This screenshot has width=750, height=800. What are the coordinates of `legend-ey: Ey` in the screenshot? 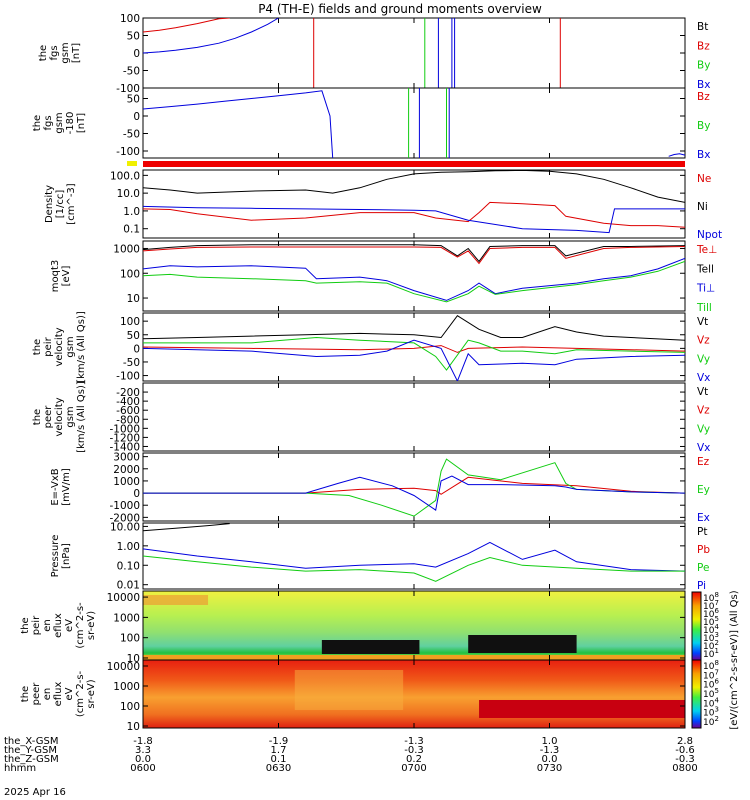 It's located at (703, 490).